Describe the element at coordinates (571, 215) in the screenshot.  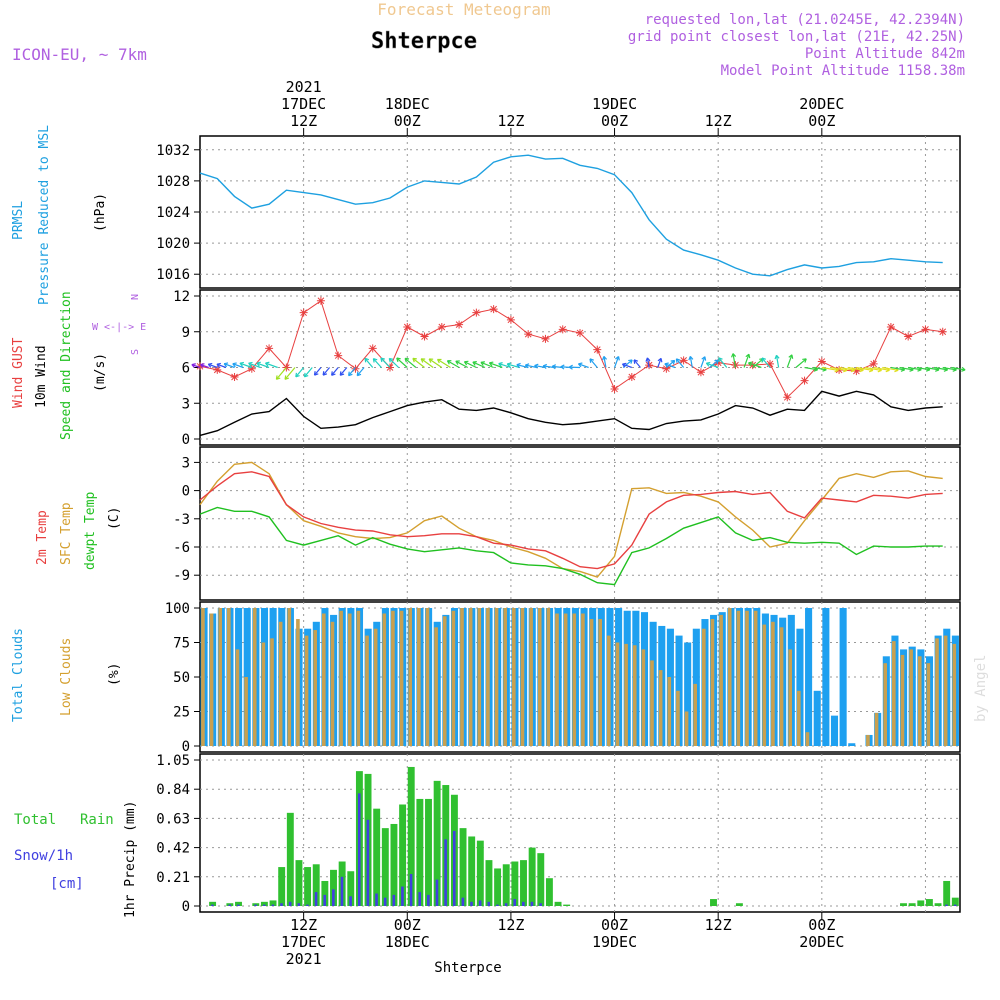
I see `prmsl-line` at that location.